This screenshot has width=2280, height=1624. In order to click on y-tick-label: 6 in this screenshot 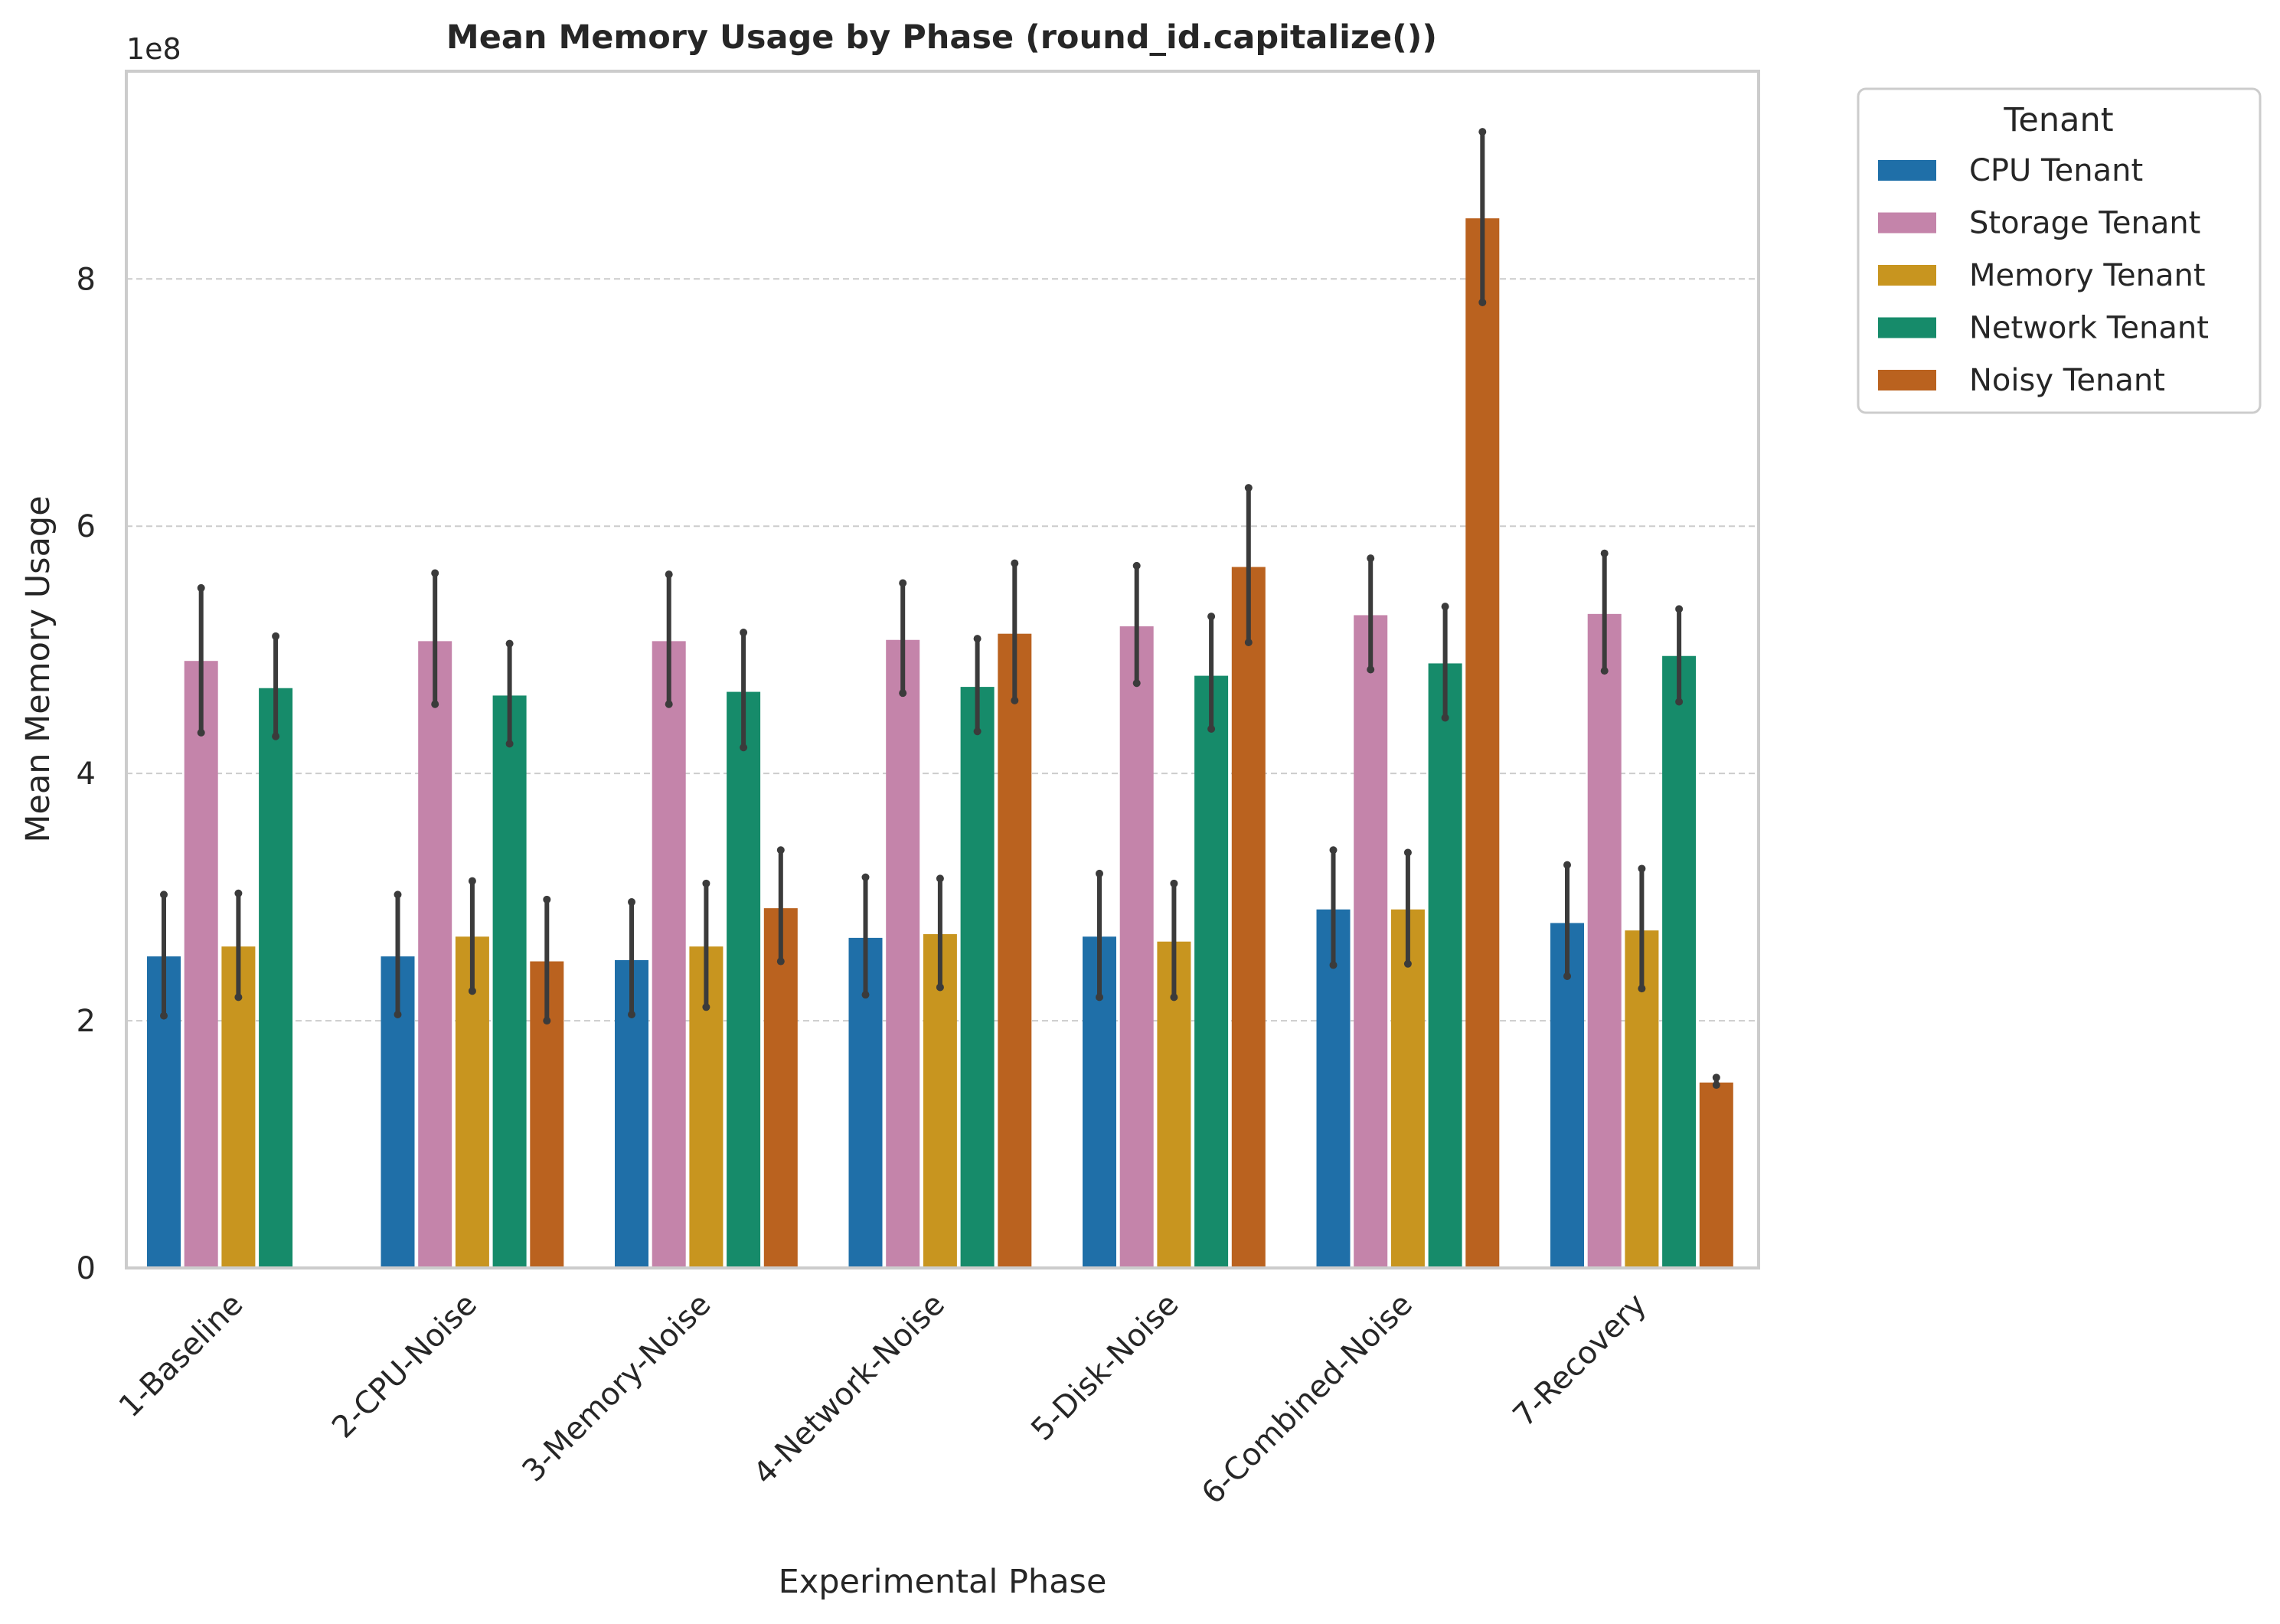, I will do `click(86, 527)`.